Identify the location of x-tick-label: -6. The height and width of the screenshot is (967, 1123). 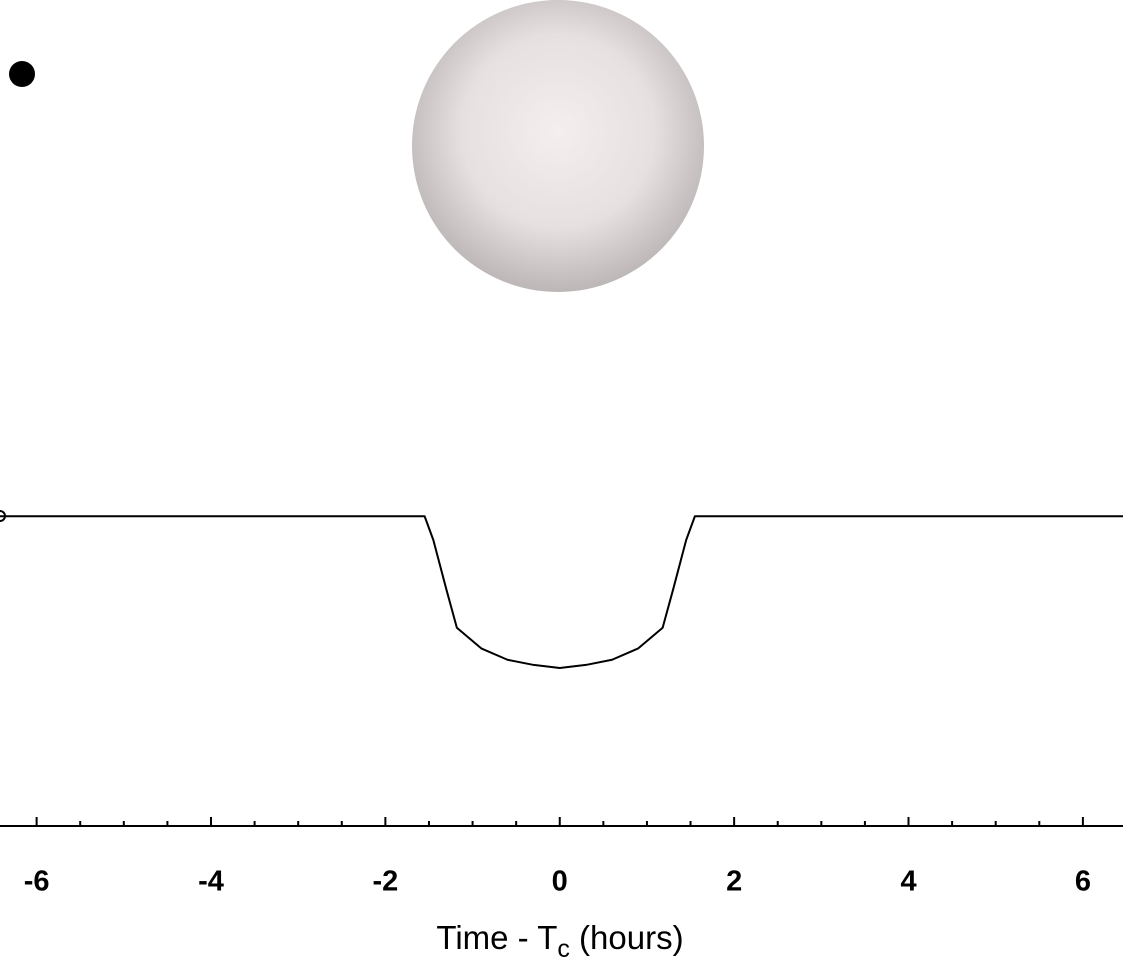
(37, 882).